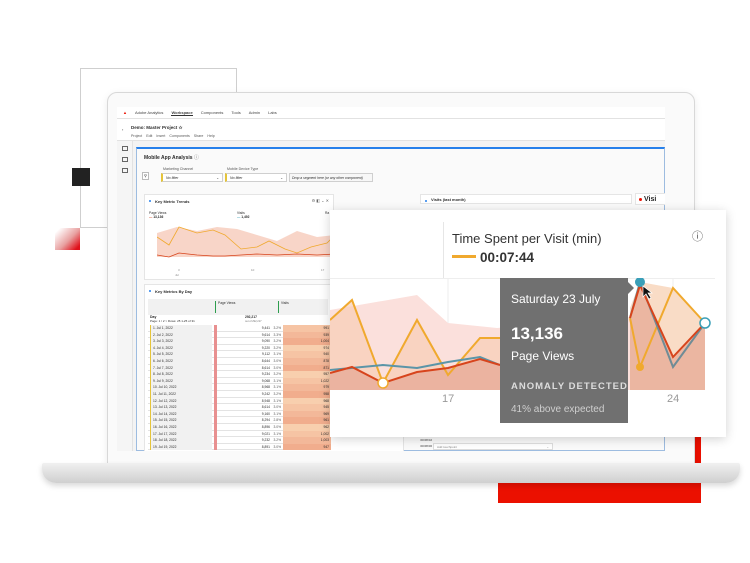 Image resolution: width=750 pixels, height=563 pixels. Describe the element at coordinates (123, 129) in the screenshot. I see `back-chevron-icon: ‹` at that location.